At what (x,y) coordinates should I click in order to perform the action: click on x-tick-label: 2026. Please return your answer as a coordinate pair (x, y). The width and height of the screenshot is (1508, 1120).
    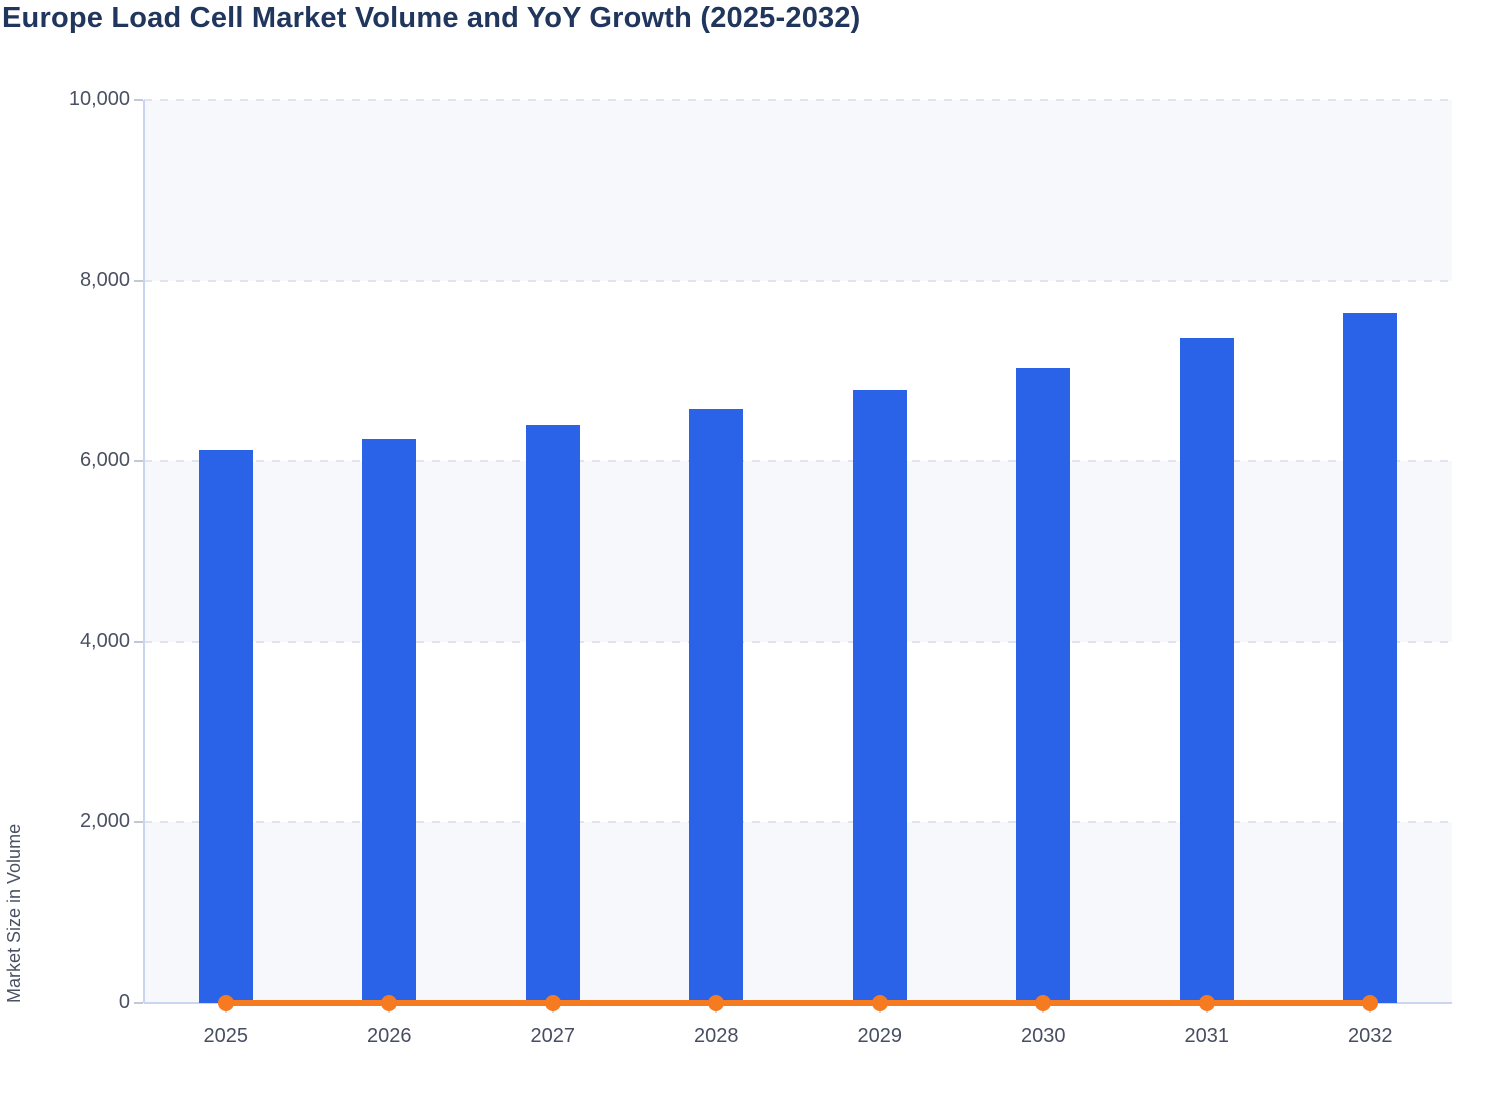
    Looking at the image, I should click on (389, 1036).